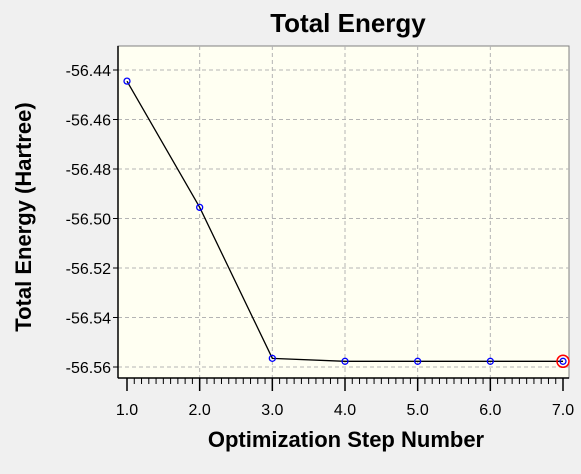  What do you see at coordinates (88, 319) in the screenshot?
I see `y-tick-label: -56.54` at bounding box center [88, 319].